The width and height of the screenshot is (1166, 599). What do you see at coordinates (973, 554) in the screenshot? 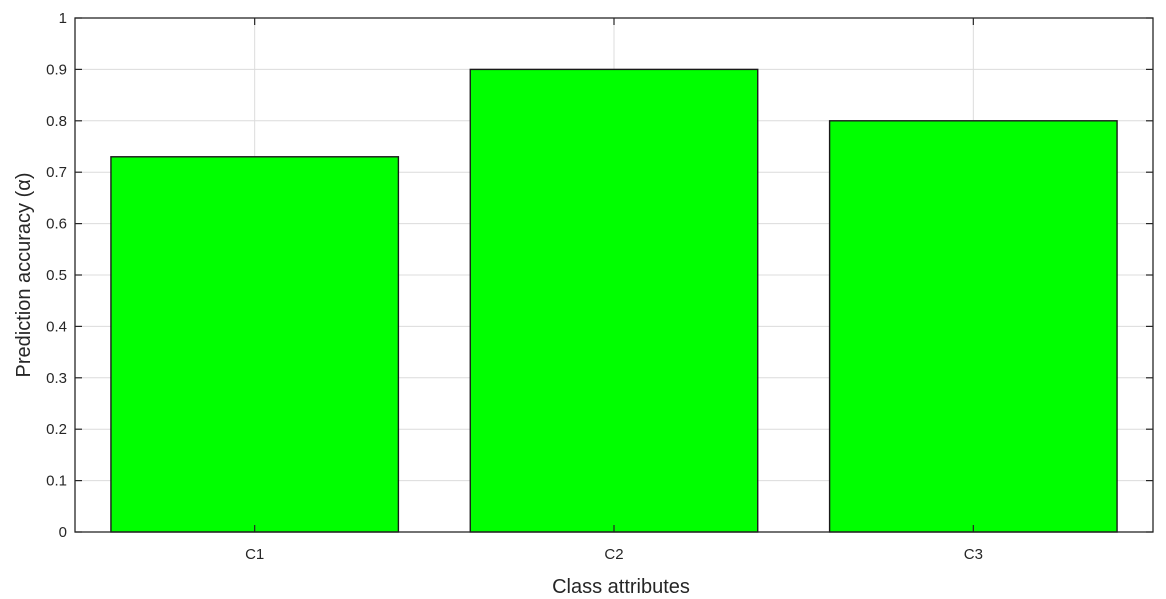
I see `x-tick-label: C3` at bounding box center [973, 554].